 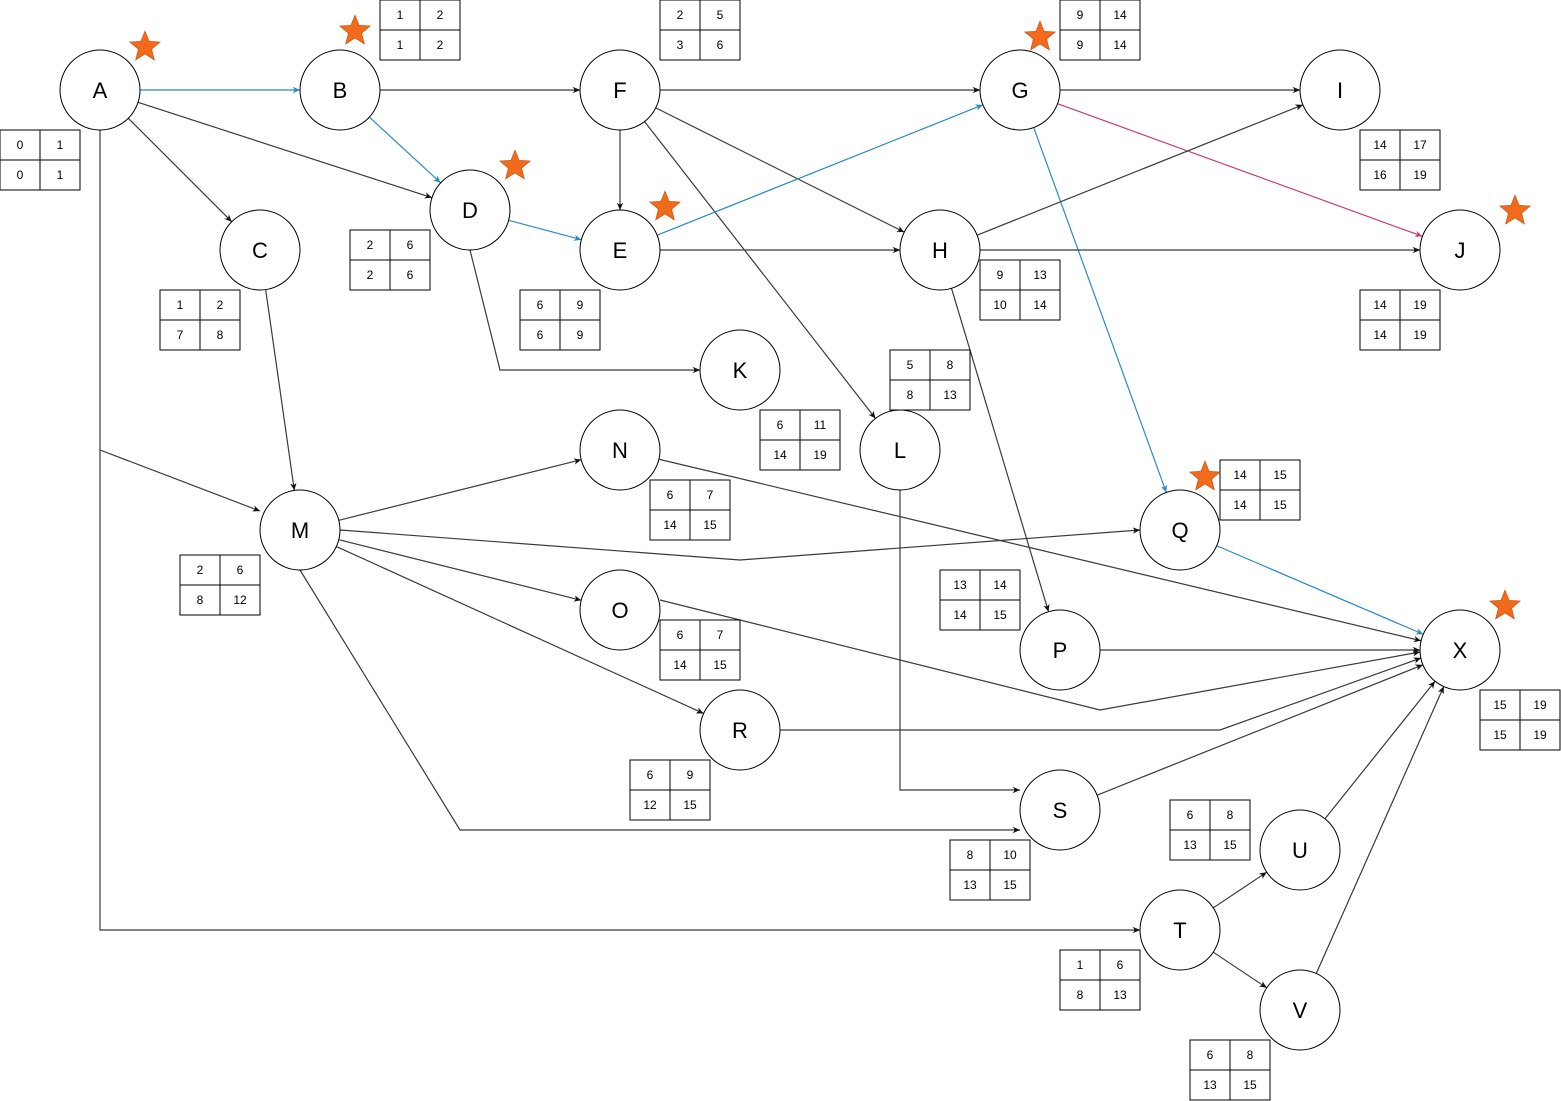 What do you see at coordinates (100, 90) in the screenshot?
I see `node-label: A` at bounding box center [100, 90].